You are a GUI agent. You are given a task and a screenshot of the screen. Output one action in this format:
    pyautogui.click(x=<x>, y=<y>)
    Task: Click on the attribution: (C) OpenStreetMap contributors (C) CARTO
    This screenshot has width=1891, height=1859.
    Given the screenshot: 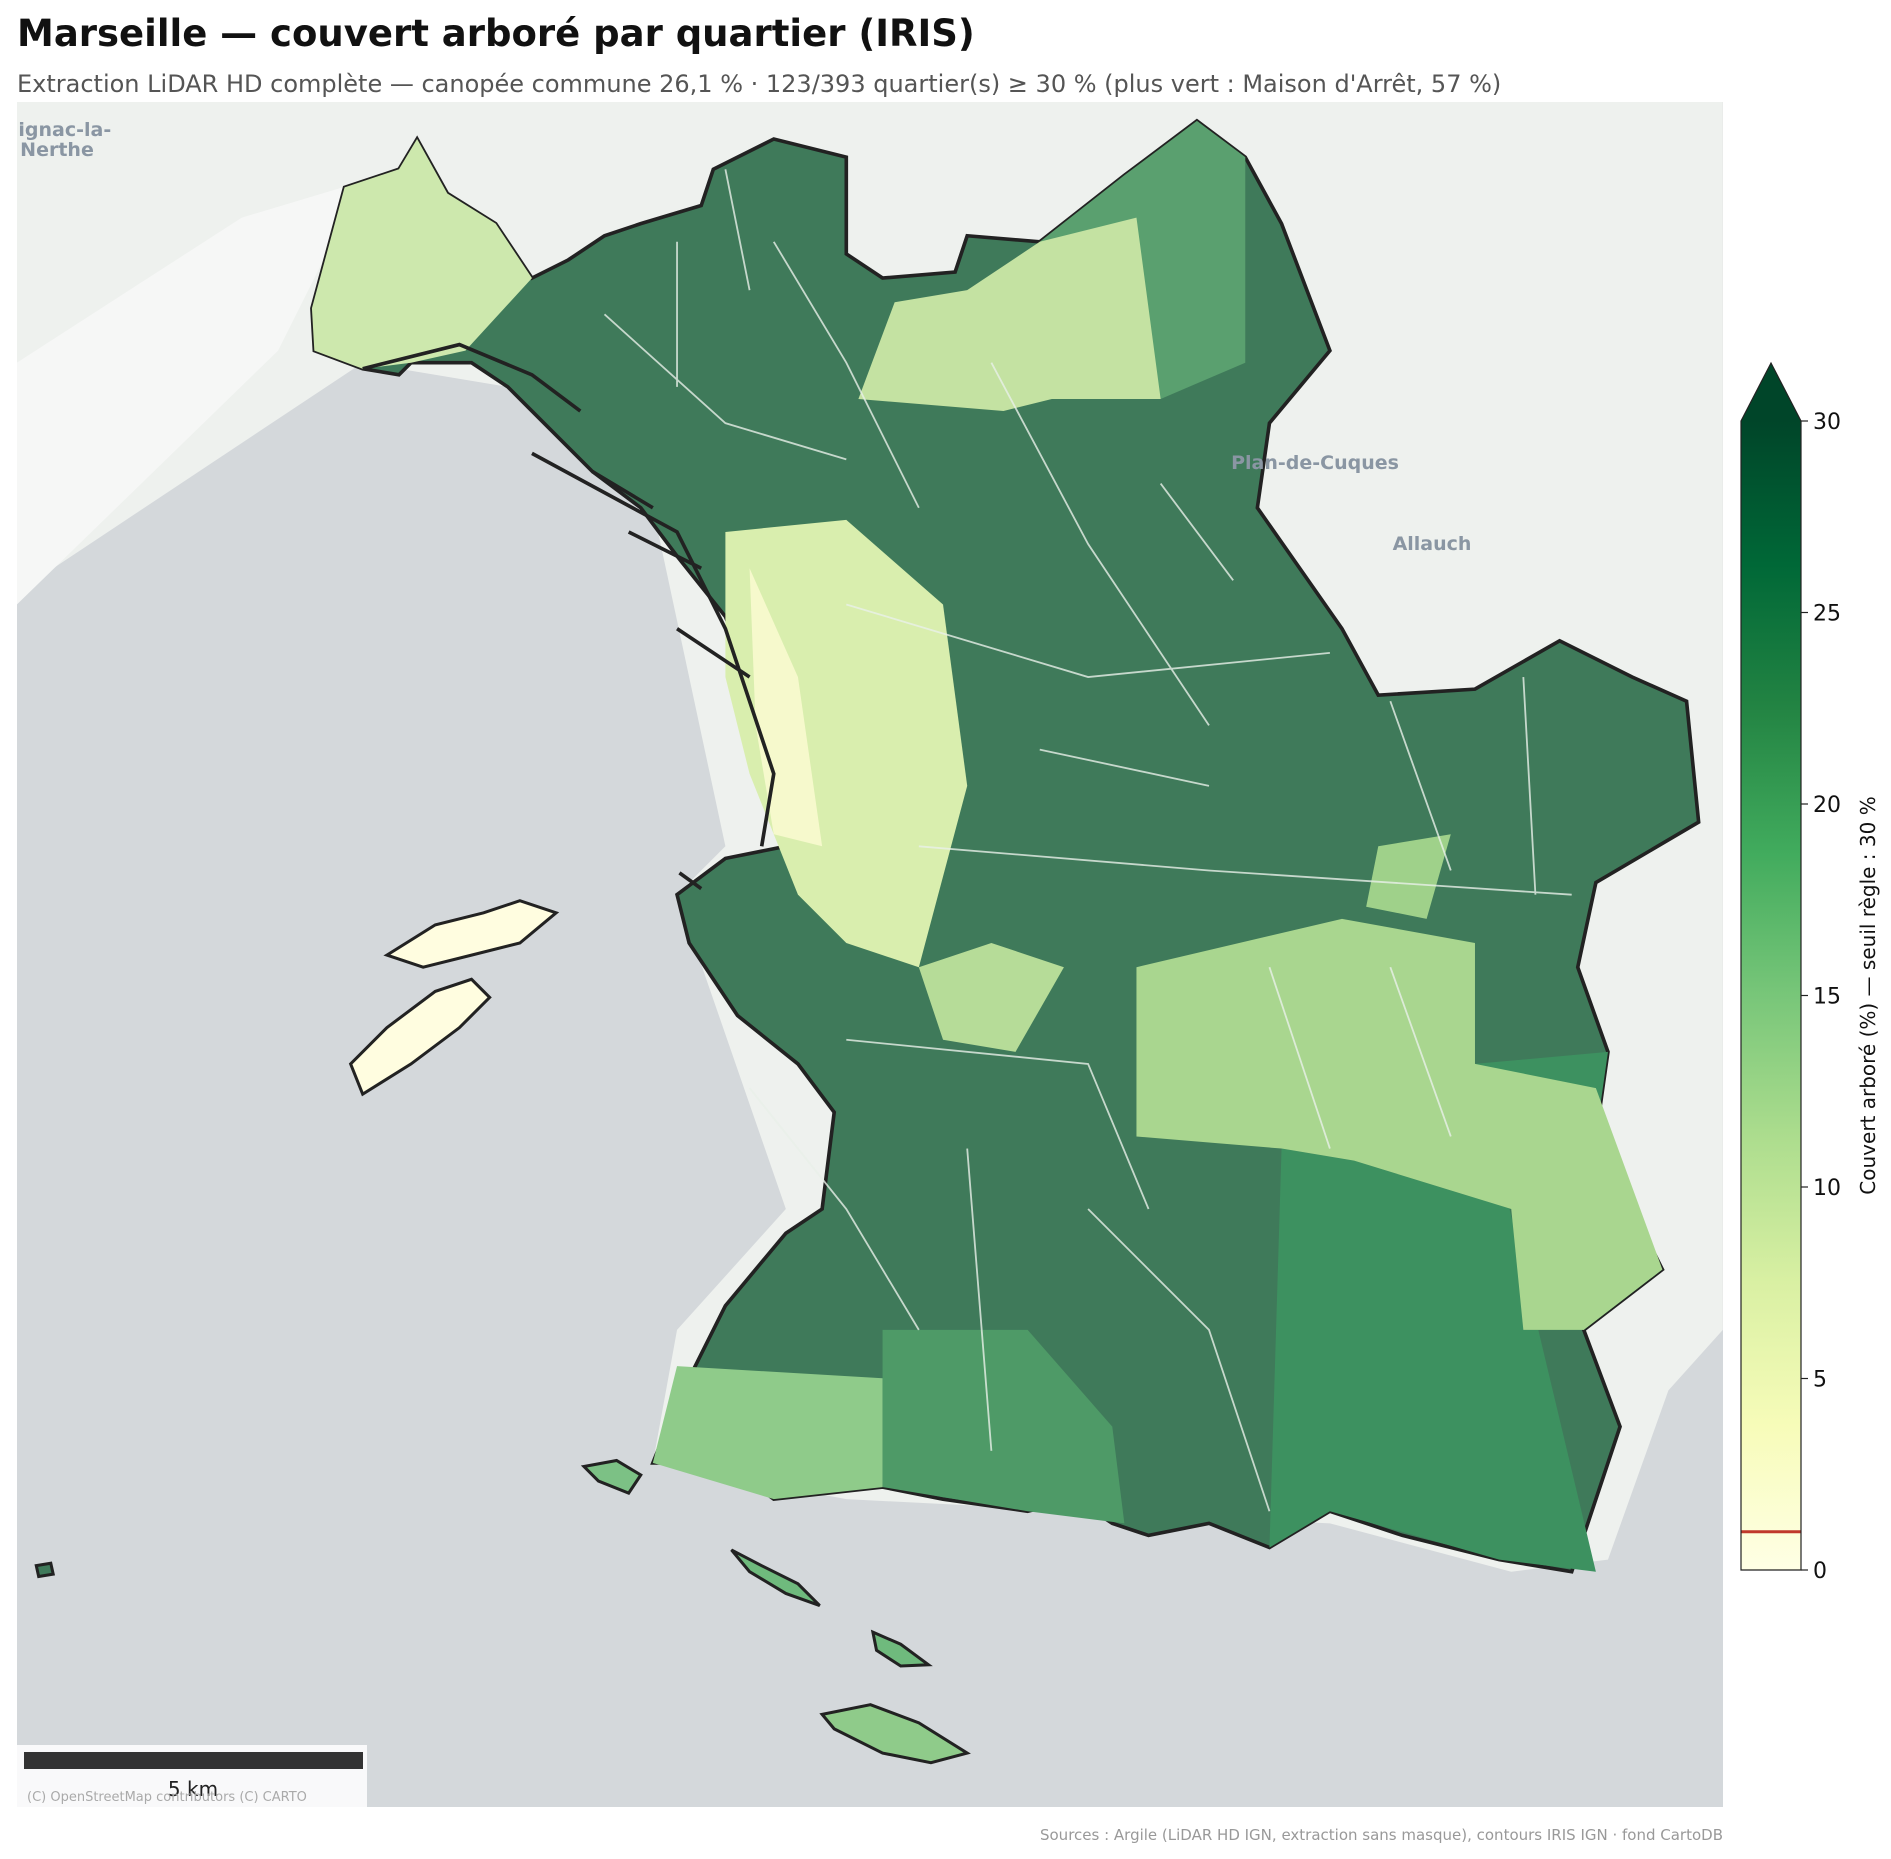 What is the action you would take?
    pyautogui.click(x=167, y=1797)
    